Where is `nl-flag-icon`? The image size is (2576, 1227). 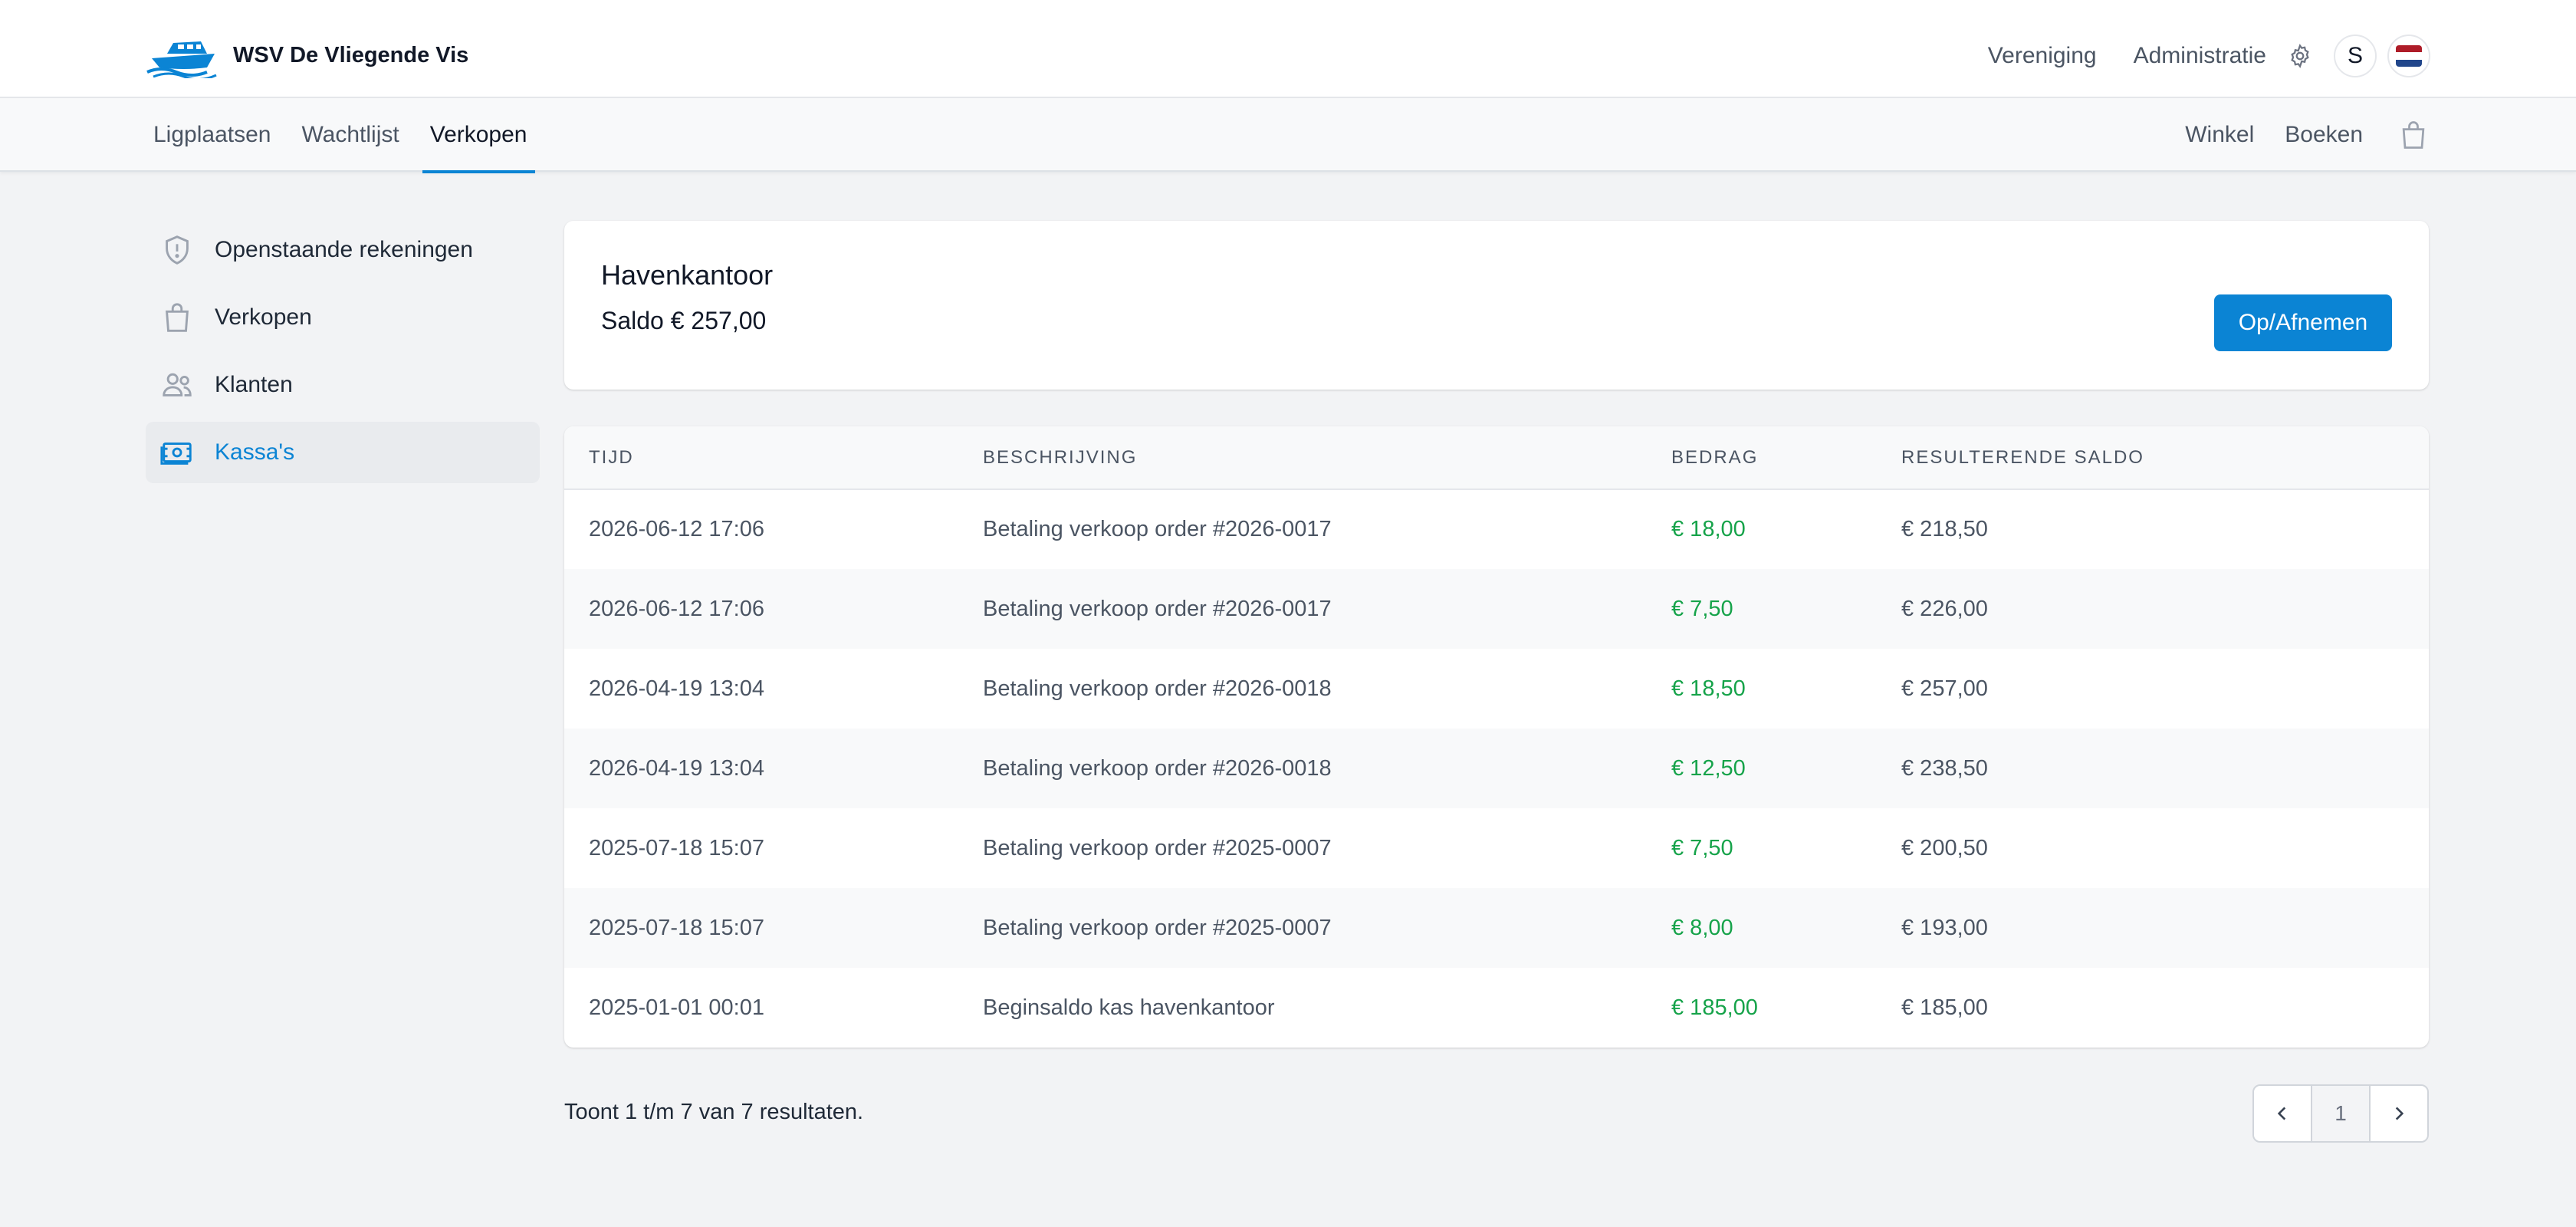 nl-flag-icon is located at coordinates (2409, 56).